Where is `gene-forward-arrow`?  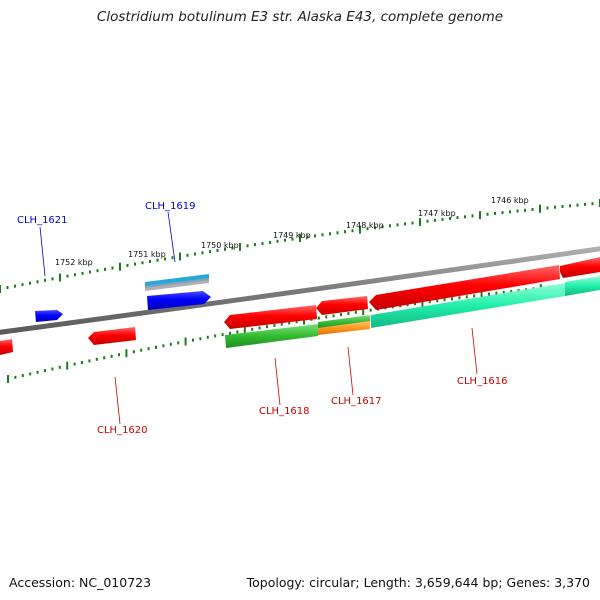
gene-forward-arrow is located at coordinates (580, 267).